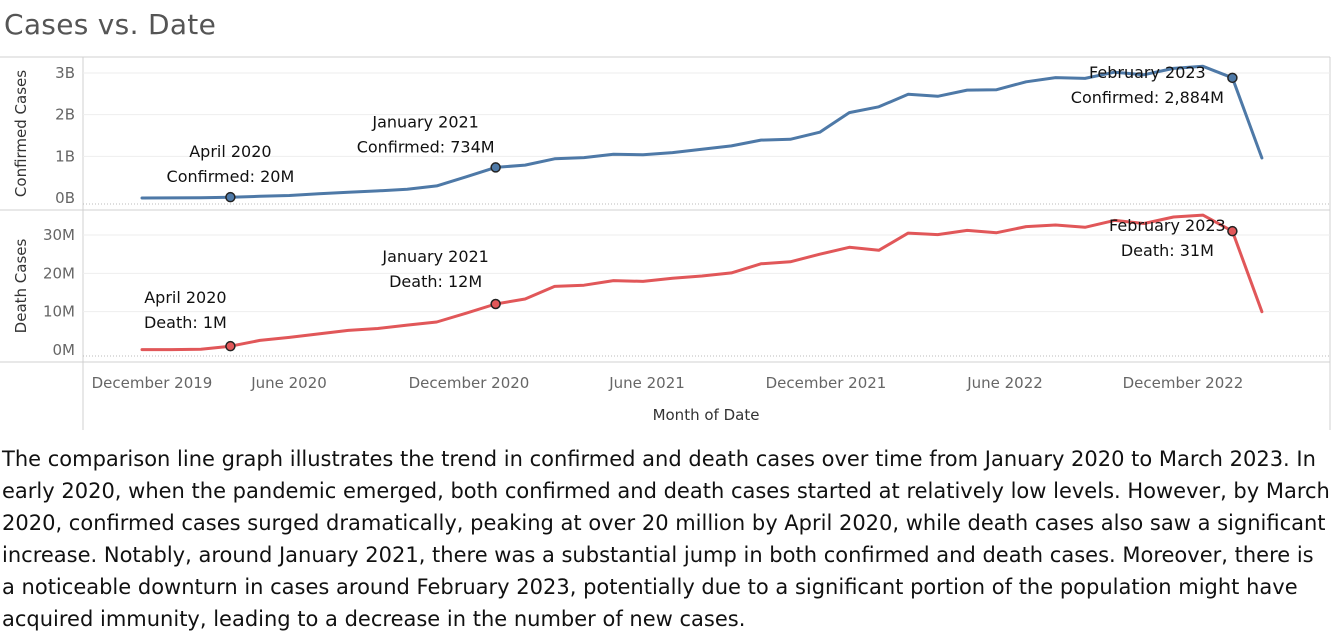 This screenshot has width=1332, height=640. I want to click on y-tick-label: 20M, so click(59, 273).